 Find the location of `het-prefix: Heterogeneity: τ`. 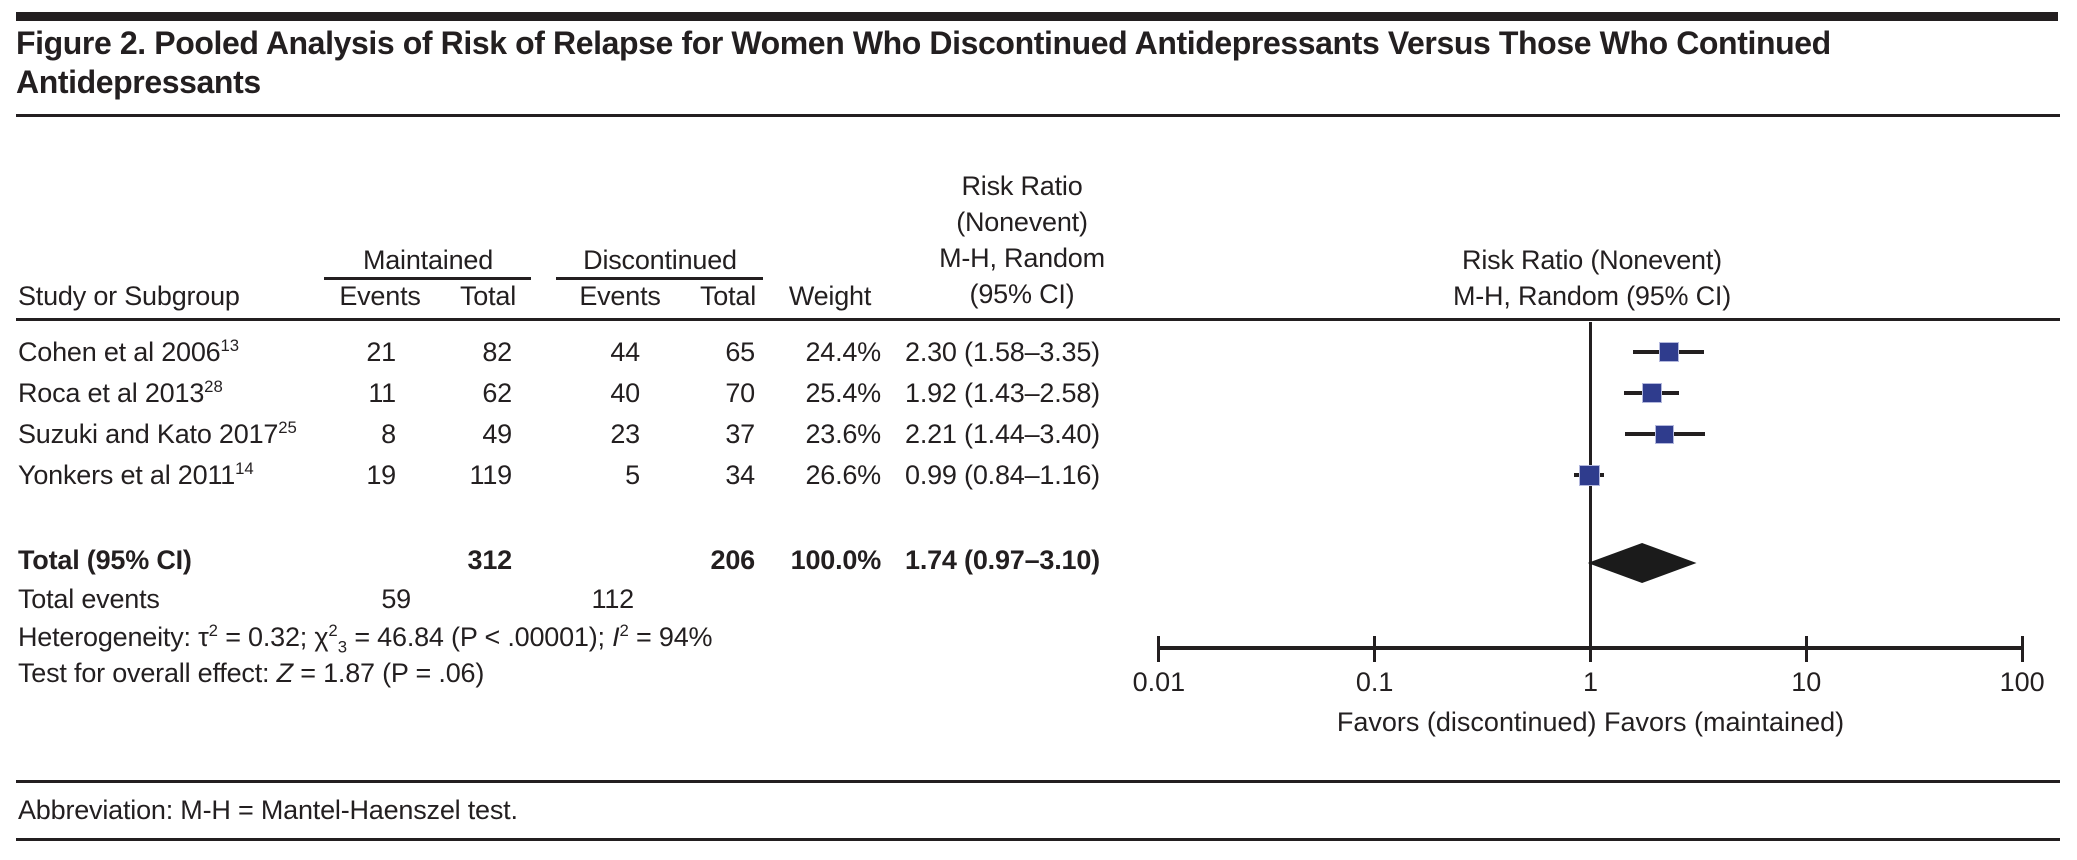

het-prefix: Heterogeneity: τ is located at coordinates (113, 637).